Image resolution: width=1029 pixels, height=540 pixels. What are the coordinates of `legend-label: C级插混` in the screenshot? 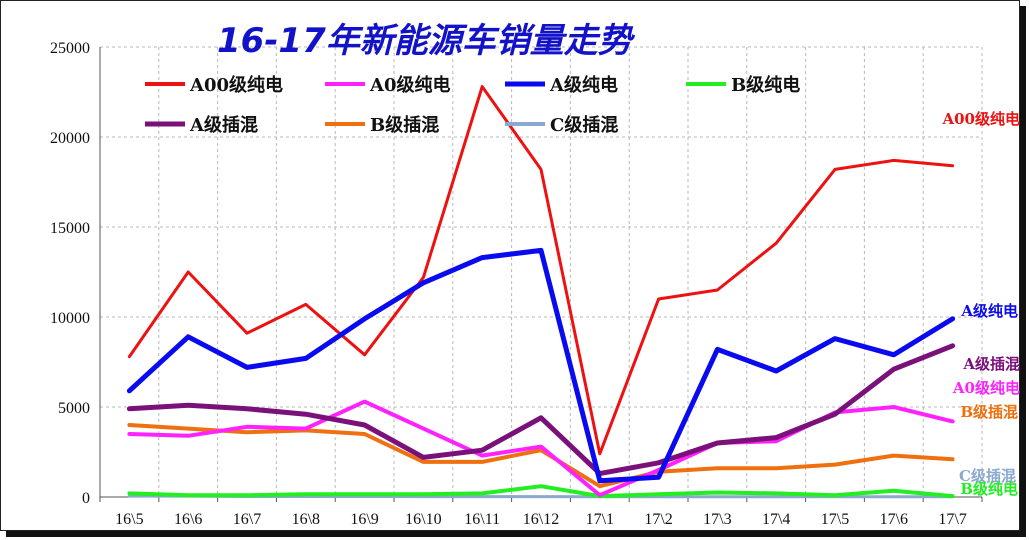 It's located at (584, 125).